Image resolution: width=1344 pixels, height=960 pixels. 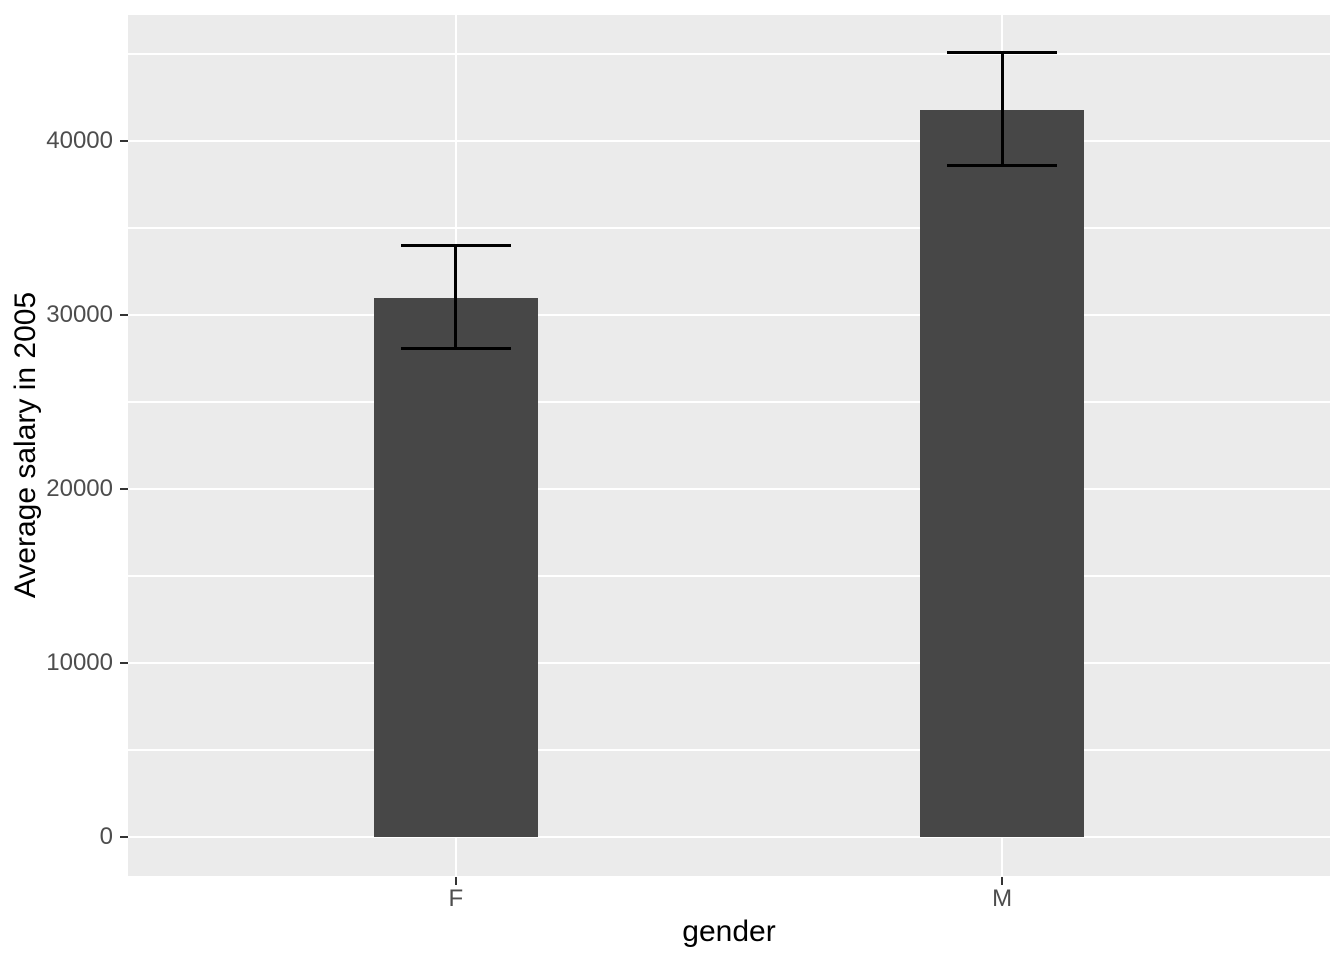 I want to click on y-tick-label-10000: 10000, so click(x=79, y=662).